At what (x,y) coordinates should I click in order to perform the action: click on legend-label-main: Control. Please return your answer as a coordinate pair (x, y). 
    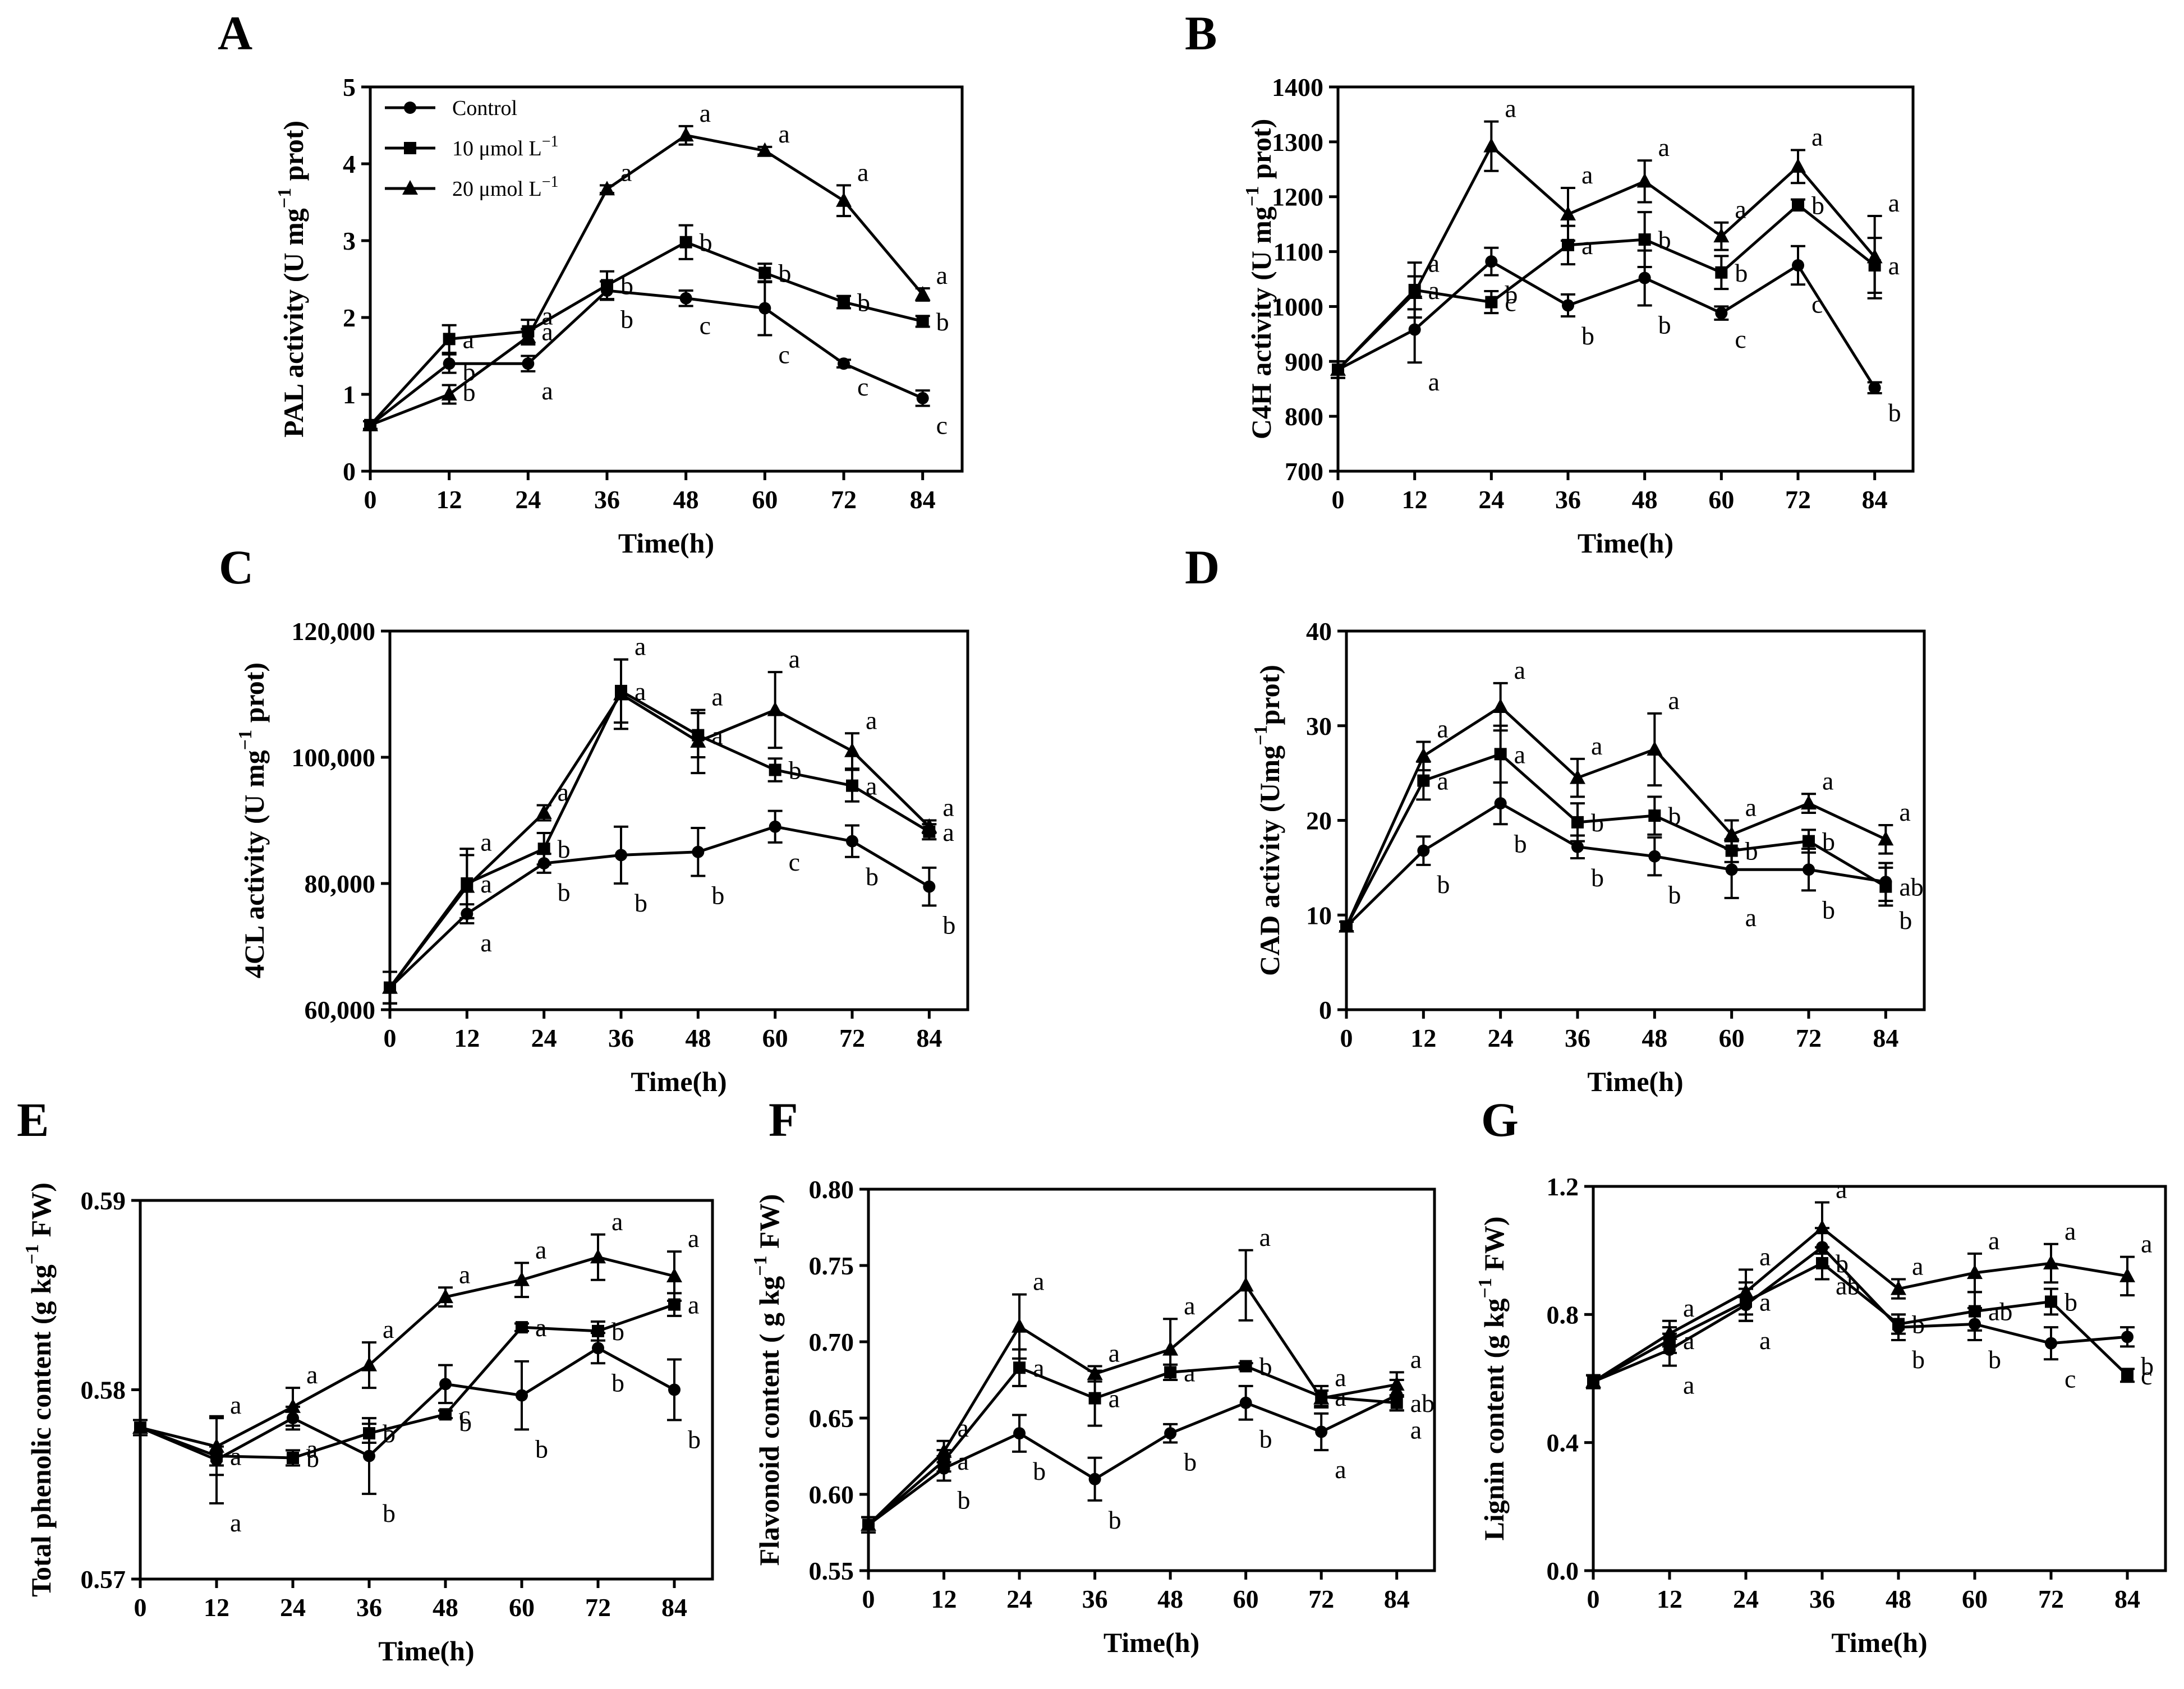
    Looking at the image, I should click on (484, 108).